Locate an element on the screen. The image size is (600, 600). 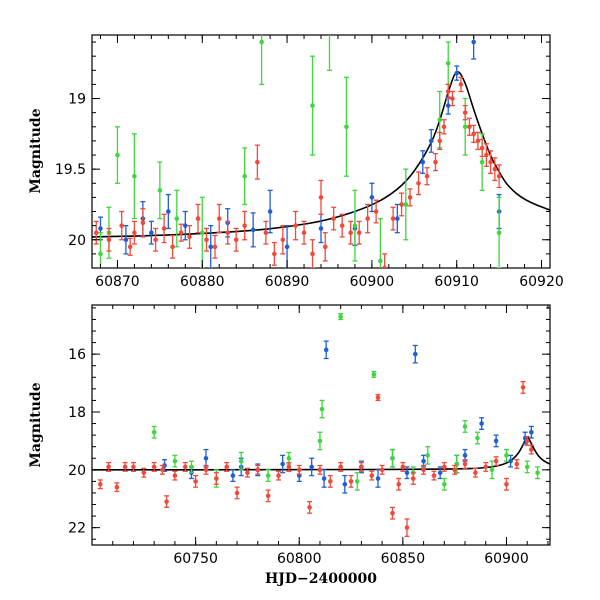
top-x-tick-label: 60870 is located at coordinates (117, 282).